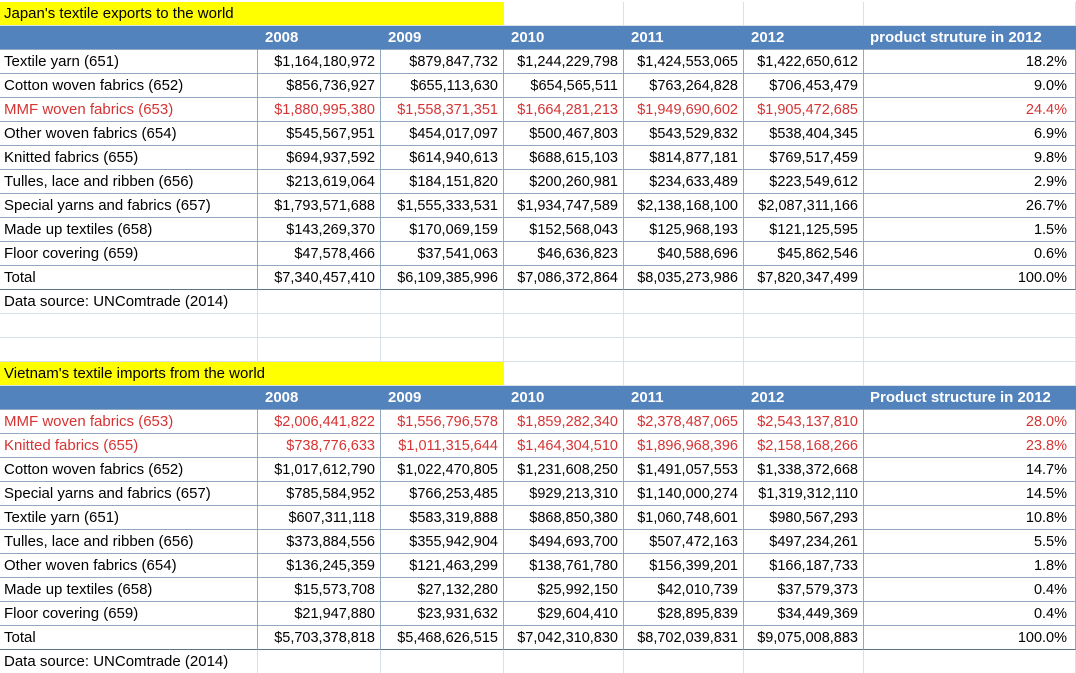  I want to click on value-cell: $543,529,832, so click(684, 134).